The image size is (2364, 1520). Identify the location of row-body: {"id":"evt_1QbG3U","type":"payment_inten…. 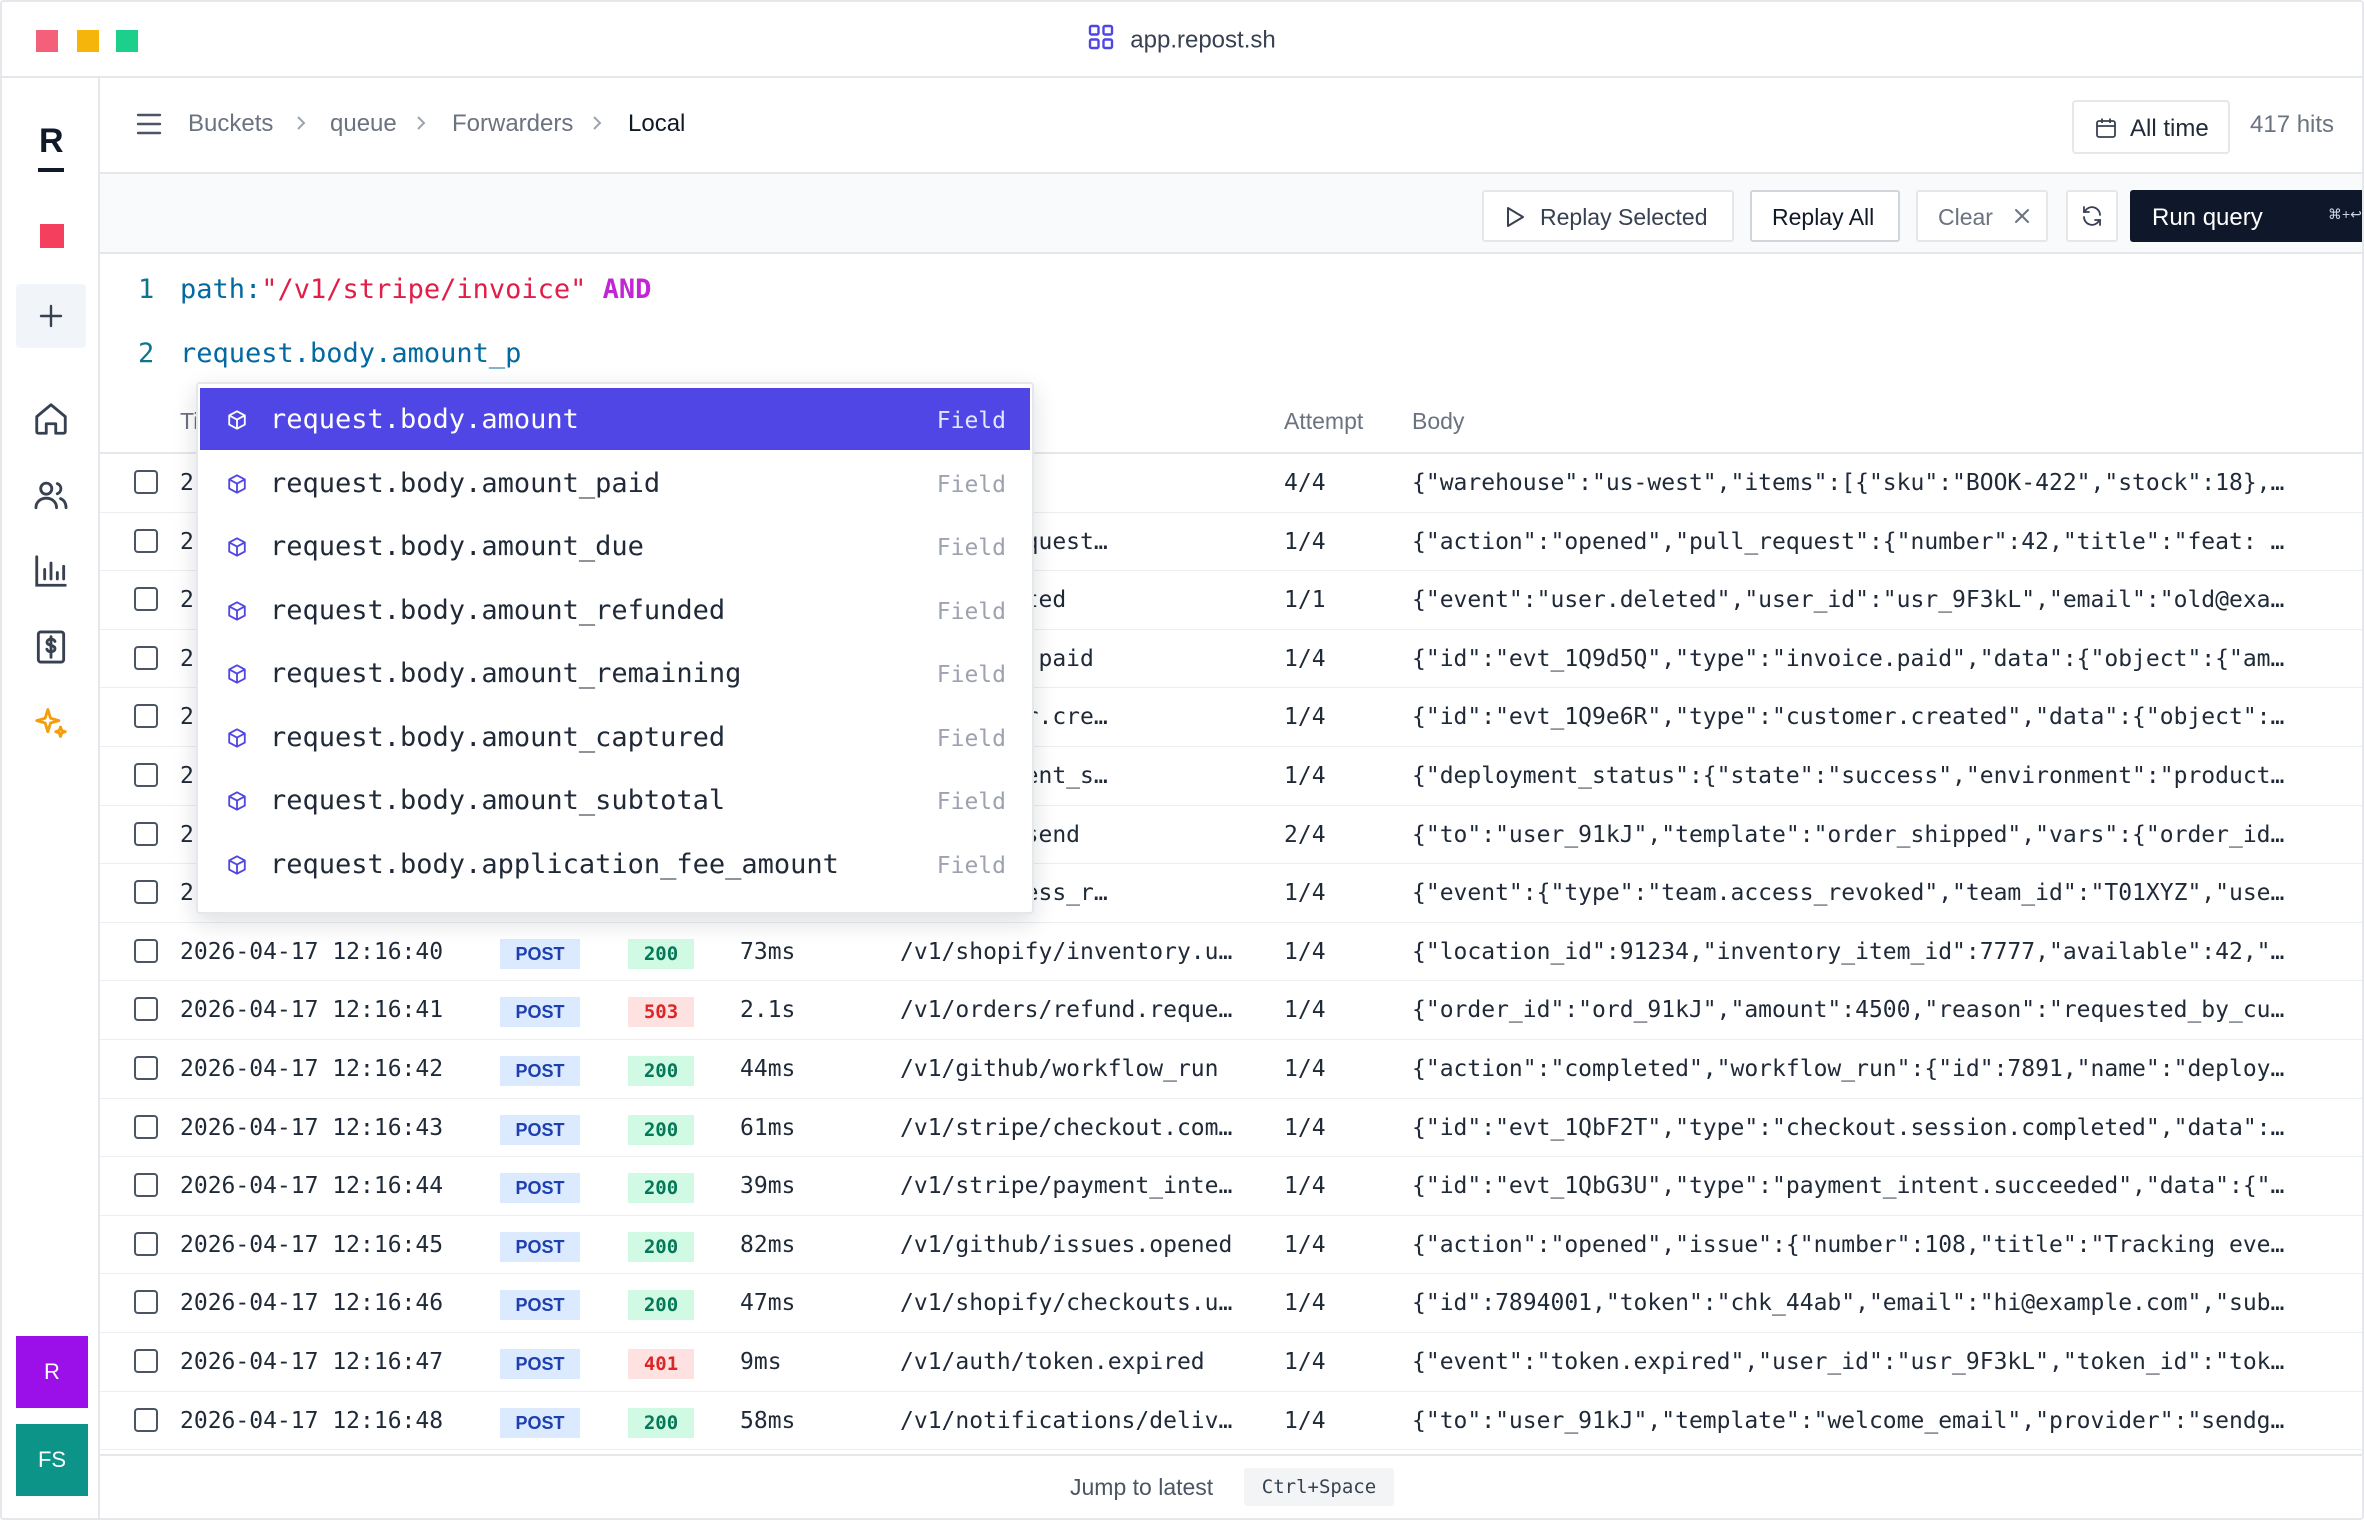
(1848, 1186).